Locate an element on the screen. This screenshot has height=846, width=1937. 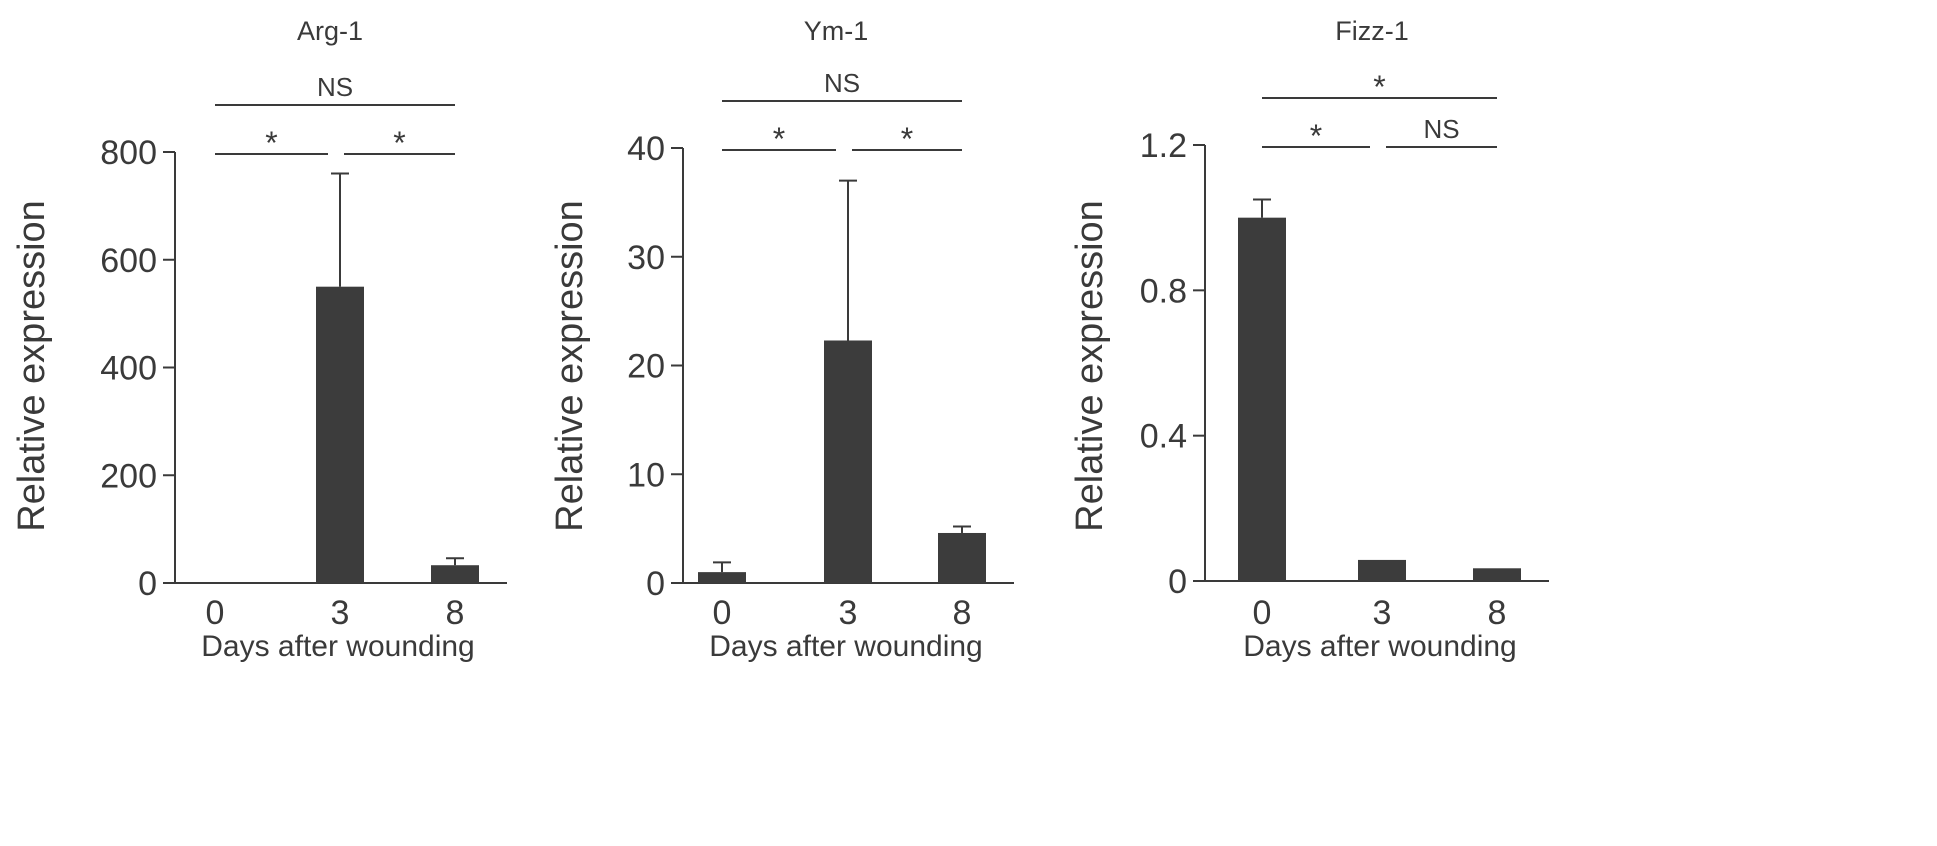
chart-title: Arg-1 is located at coordinates (330, 31).